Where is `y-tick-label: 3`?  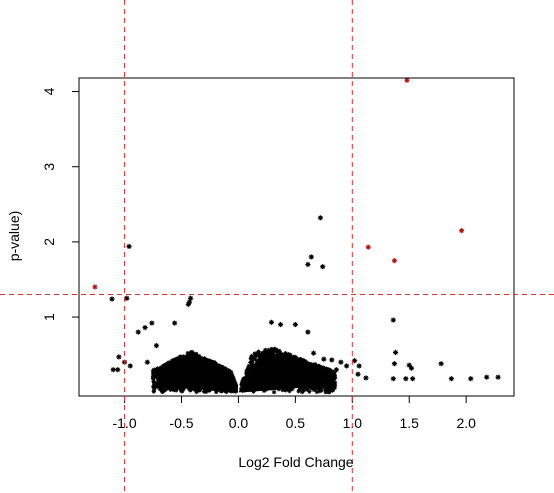 y-tick-label: 3 is located at coordinates (49, 167).